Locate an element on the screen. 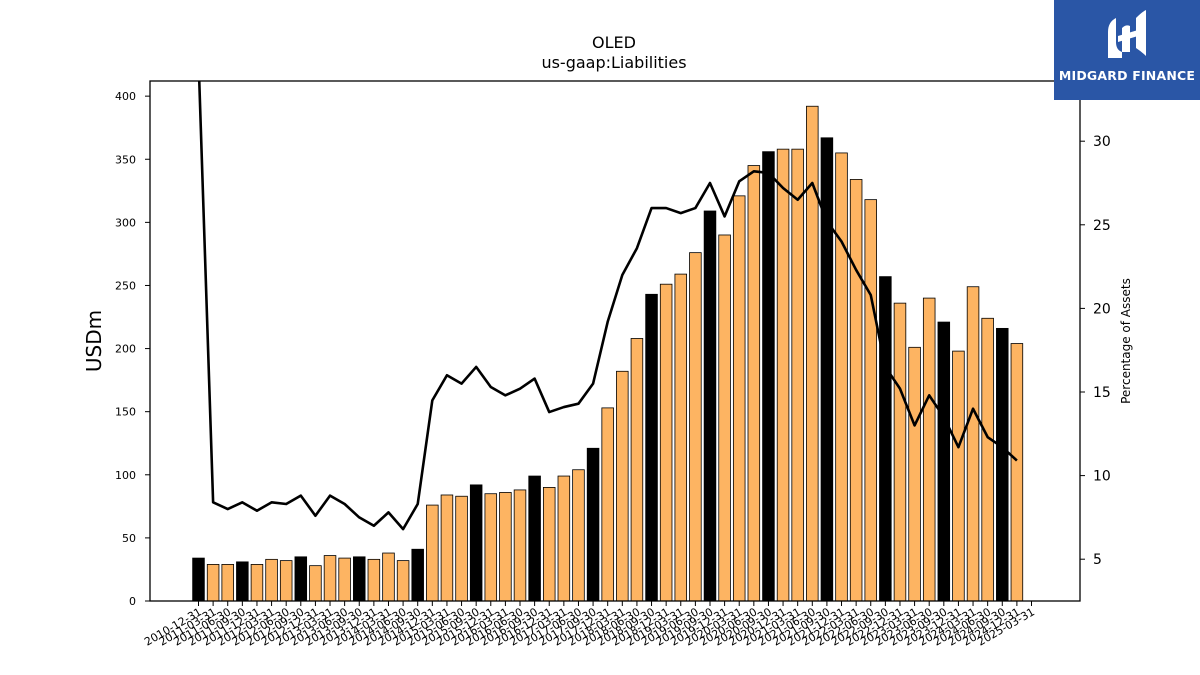 This screenshot has width=1200, height=675. left-y-axis: 0 50 100 150 200 250 300 350 400 is located at coordinates (132, 349).